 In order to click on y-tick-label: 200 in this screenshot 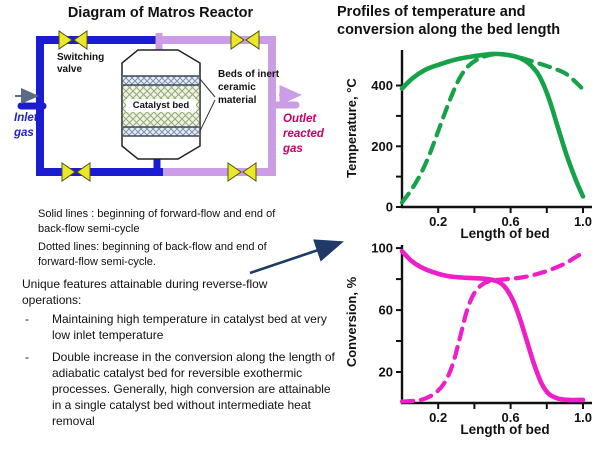, I will do `click(382, 146)`.